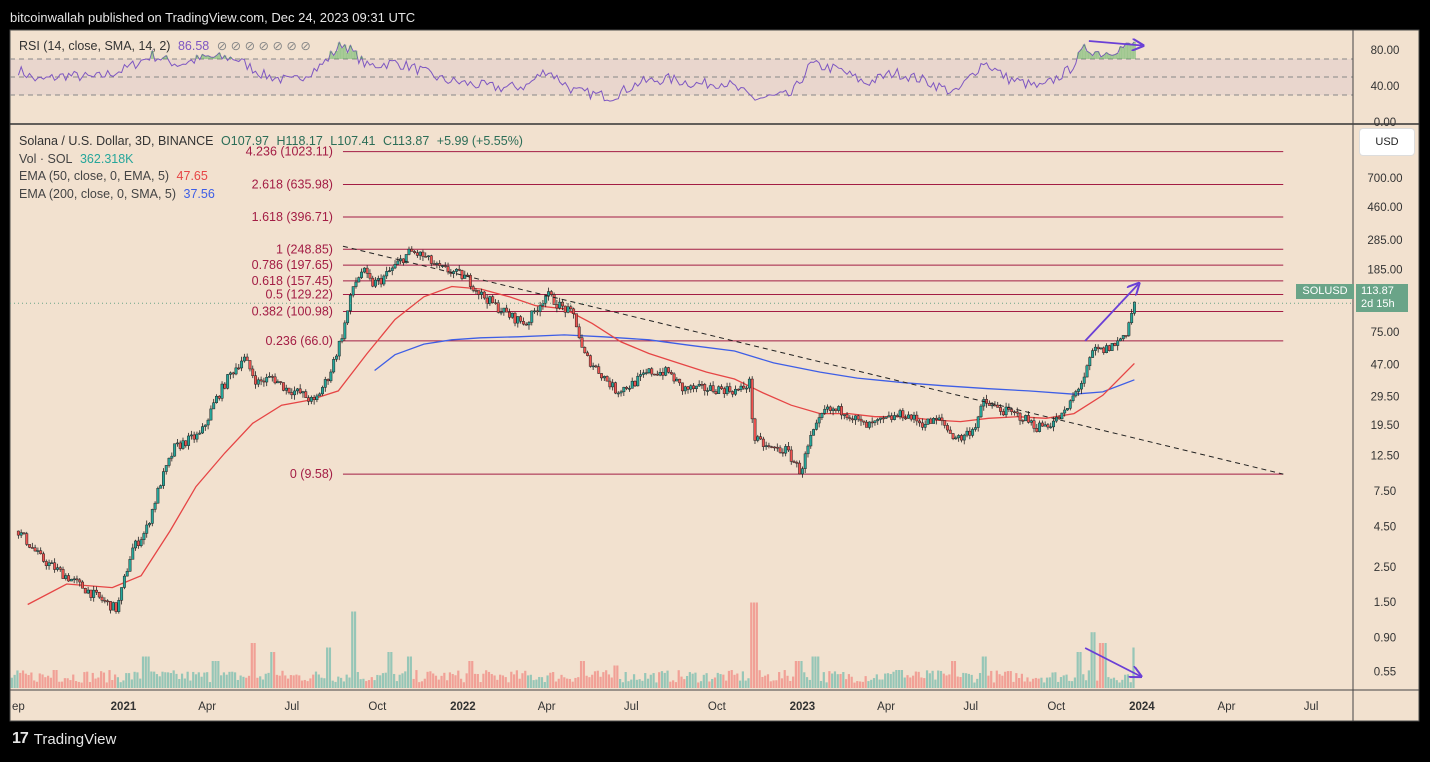  Describe the element at coordinates (463, 707) in the screenshot. I see `x-tick-label: 2022` at that location.